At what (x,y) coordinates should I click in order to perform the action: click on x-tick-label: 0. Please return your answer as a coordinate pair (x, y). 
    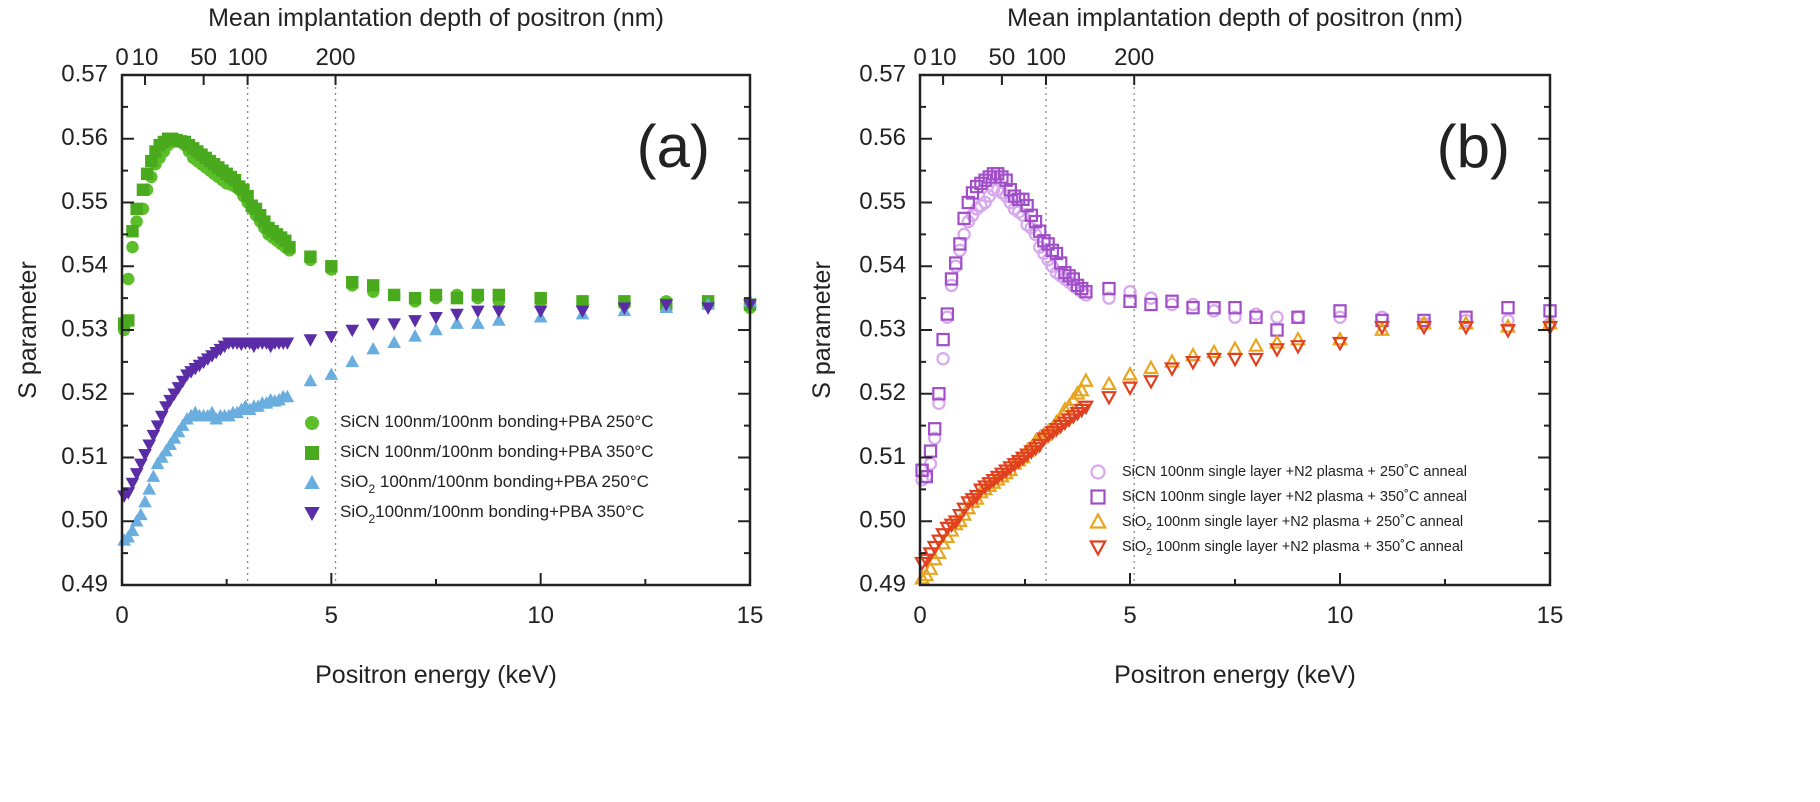
    Looking at the image, I should click on (919, 615).